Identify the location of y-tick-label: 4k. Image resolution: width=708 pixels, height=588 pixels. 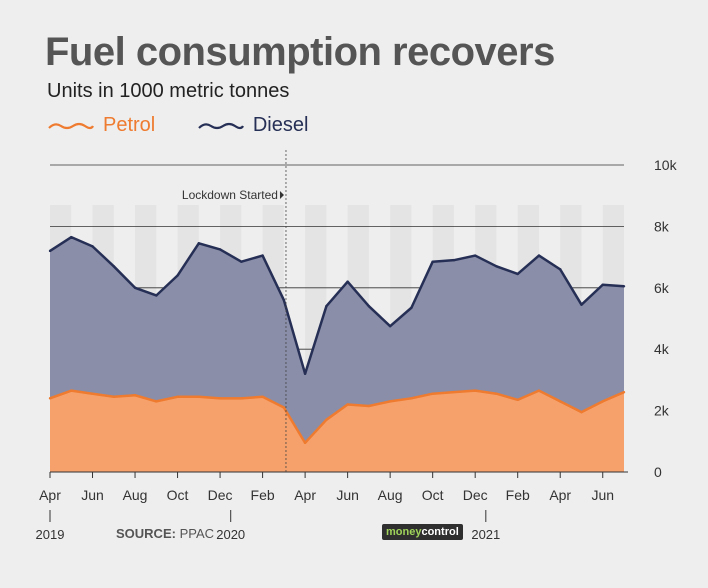
(662, 349).